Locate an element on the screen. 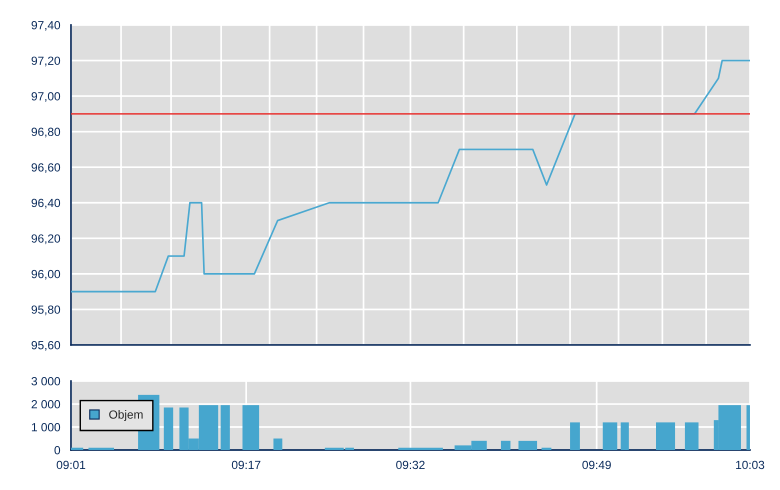 This screenshot has height=490, width=780. y-tick-label: 96,60 is located at coordinates (46, 168).